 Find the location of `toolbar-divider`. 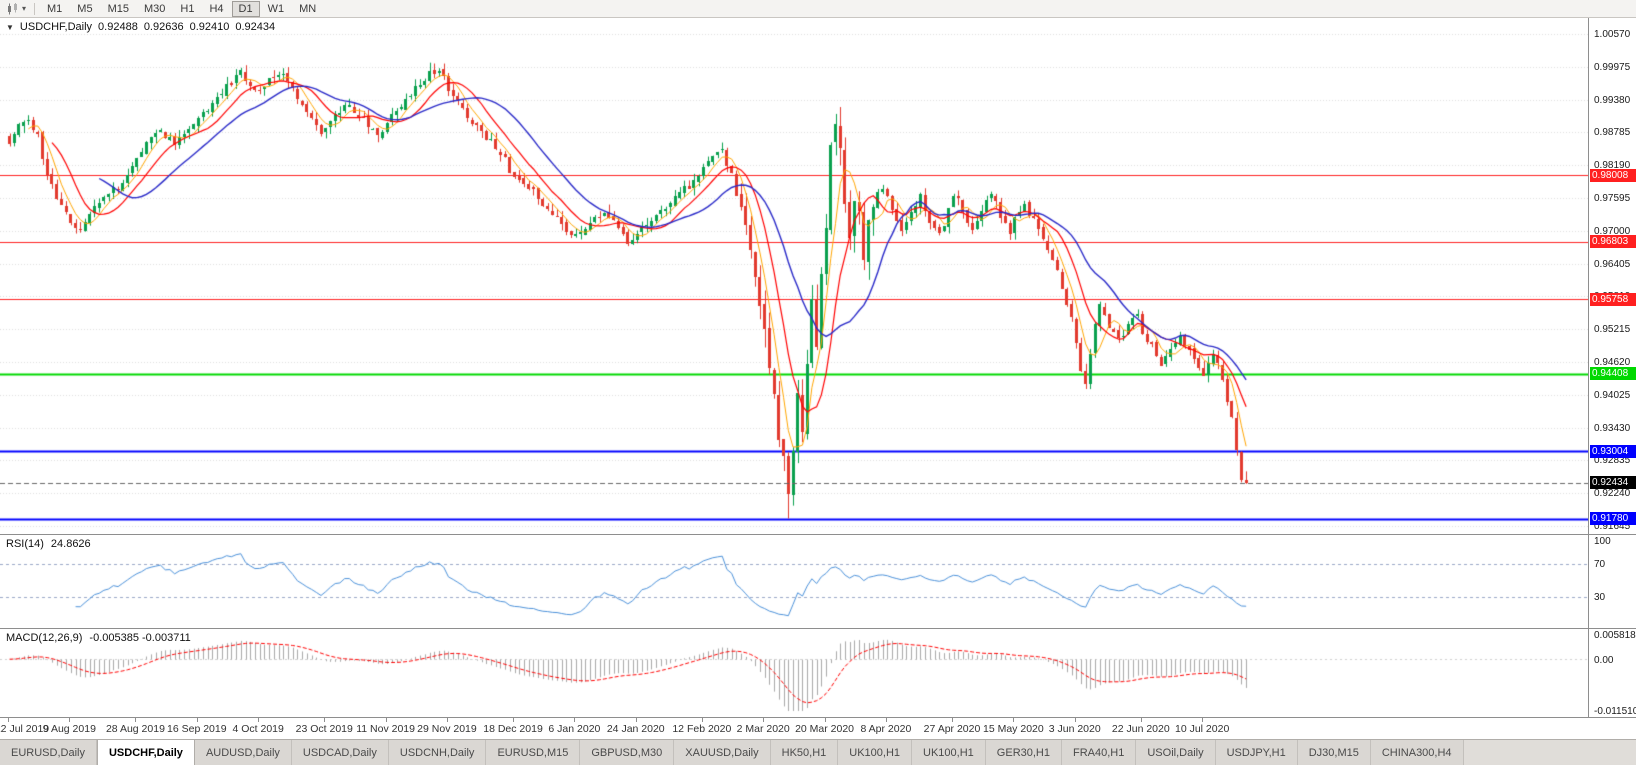

toolbar-divider is located at coordinates (35, 8).